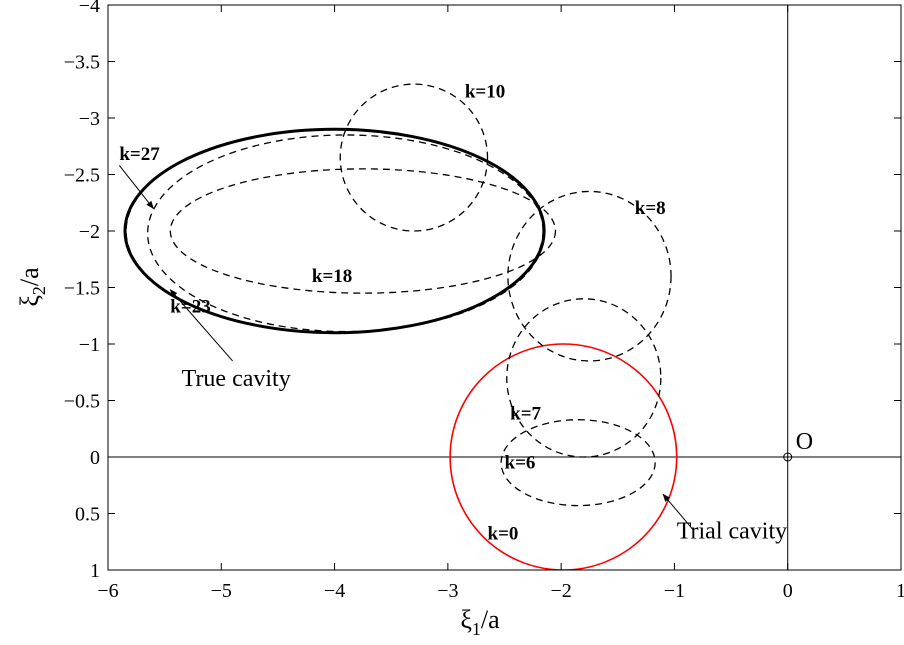 The height and width of the screenshot is (645, 904). I want to click on curve-label-k-6: k=6, so click(520, 462).